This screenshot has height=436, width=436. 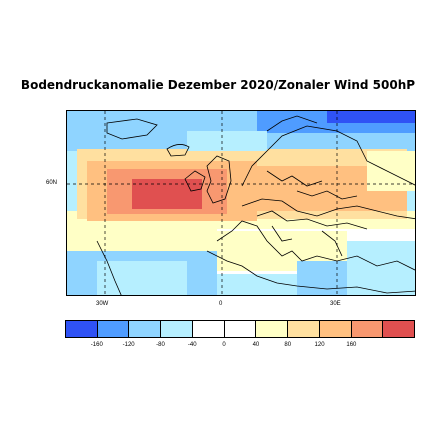 What do you see at coordinates (371, 117) in the screenshot?
I see `arctic-deep-blue` at bounding box center [371, 117].